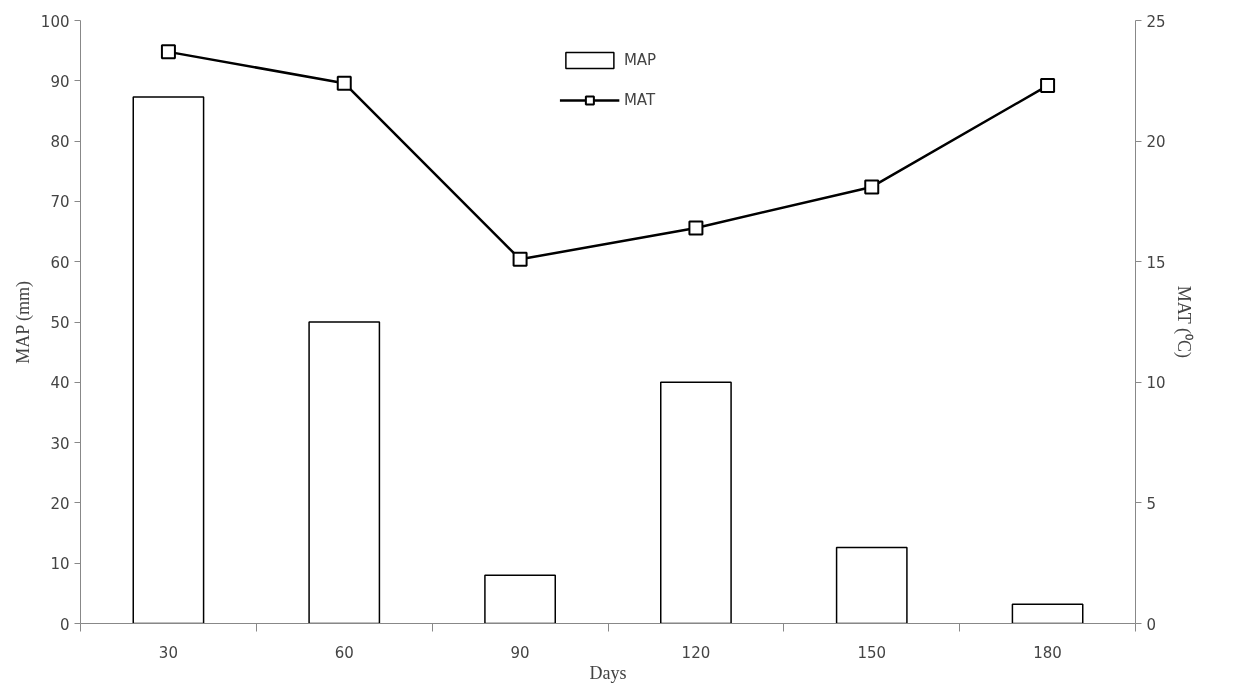 The height and width of the screenshot is (691, 1235). Describe the element at coordinates (640, 60) in the screenshot. I see `legend-label: MAP` at that location.